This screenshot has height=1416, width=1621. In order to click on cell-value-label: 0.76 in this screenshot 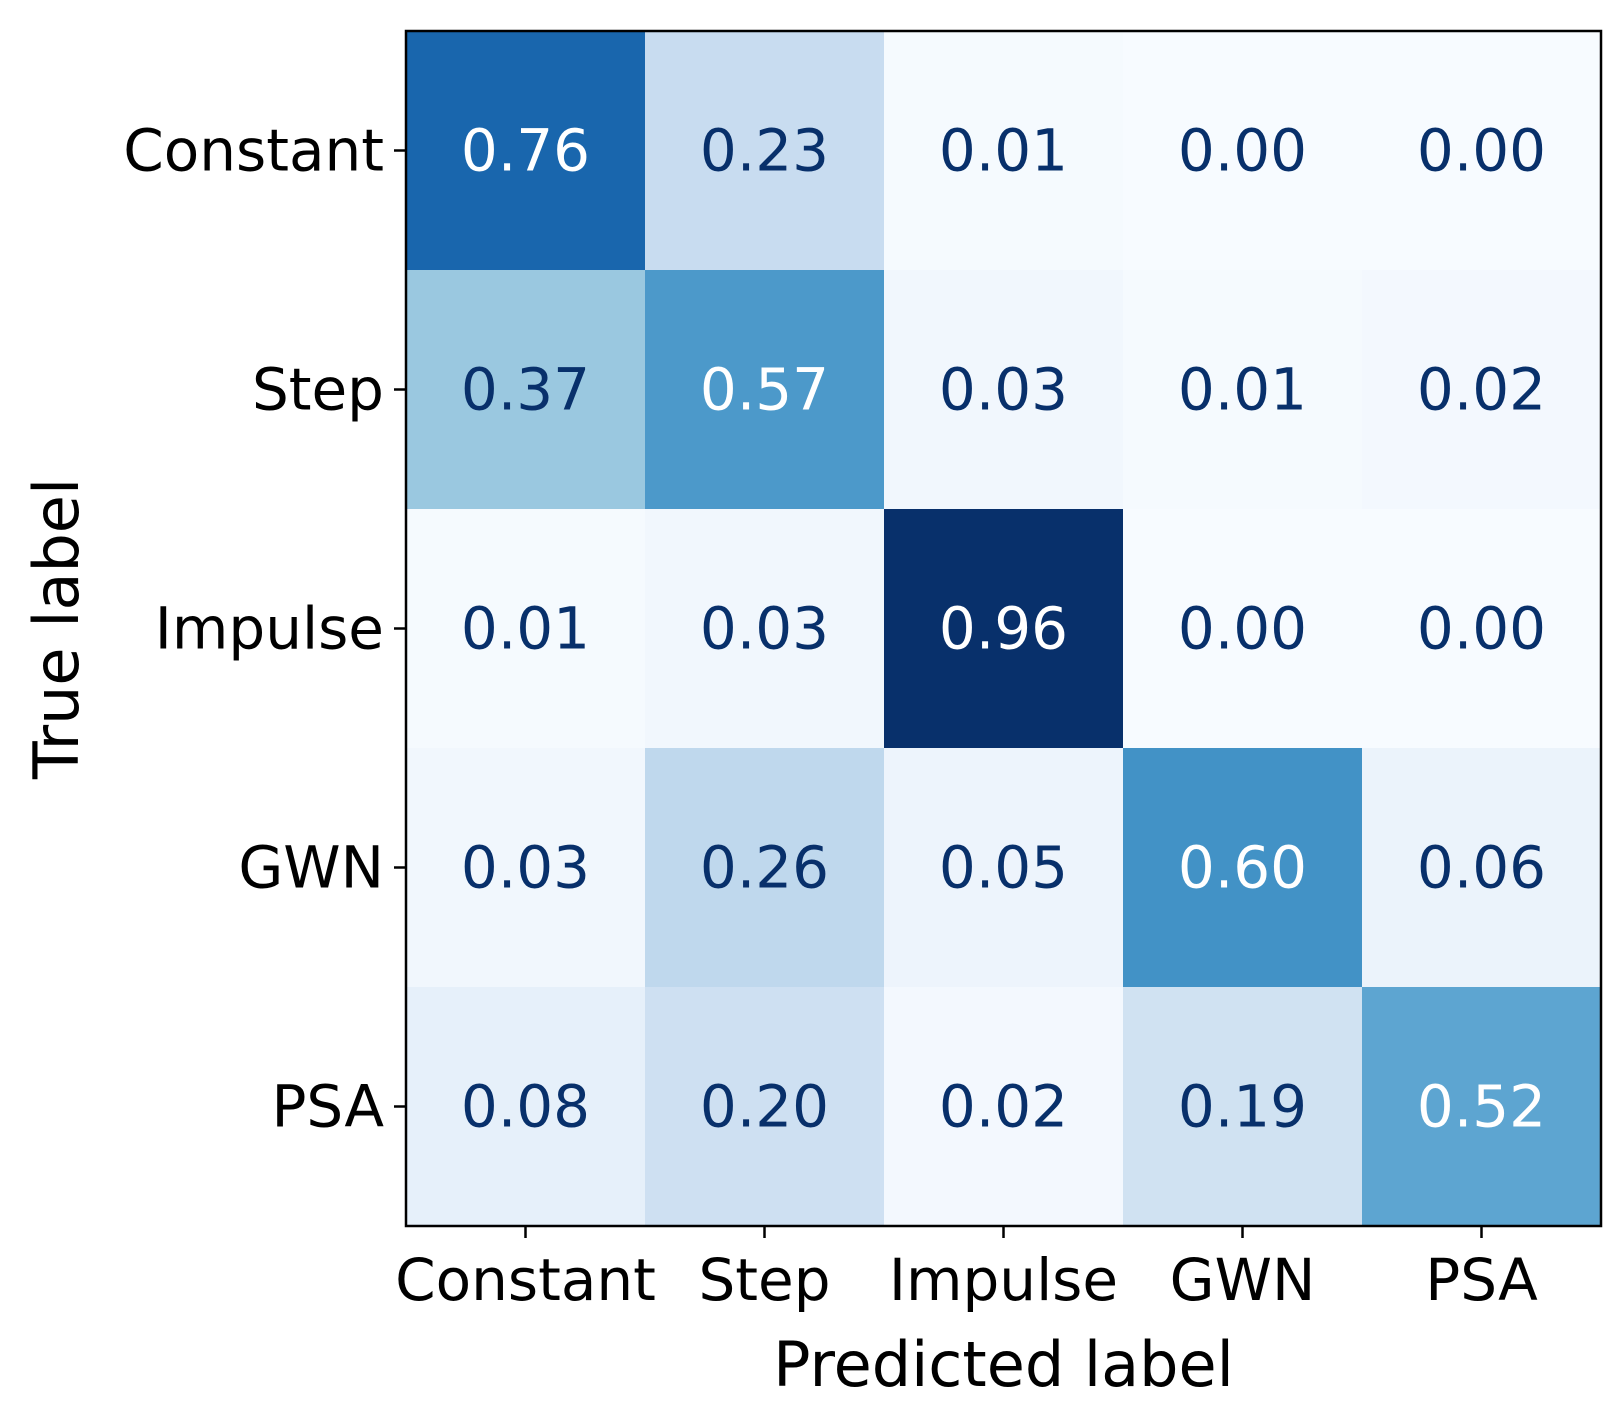, I will do `click(525, 151)`.